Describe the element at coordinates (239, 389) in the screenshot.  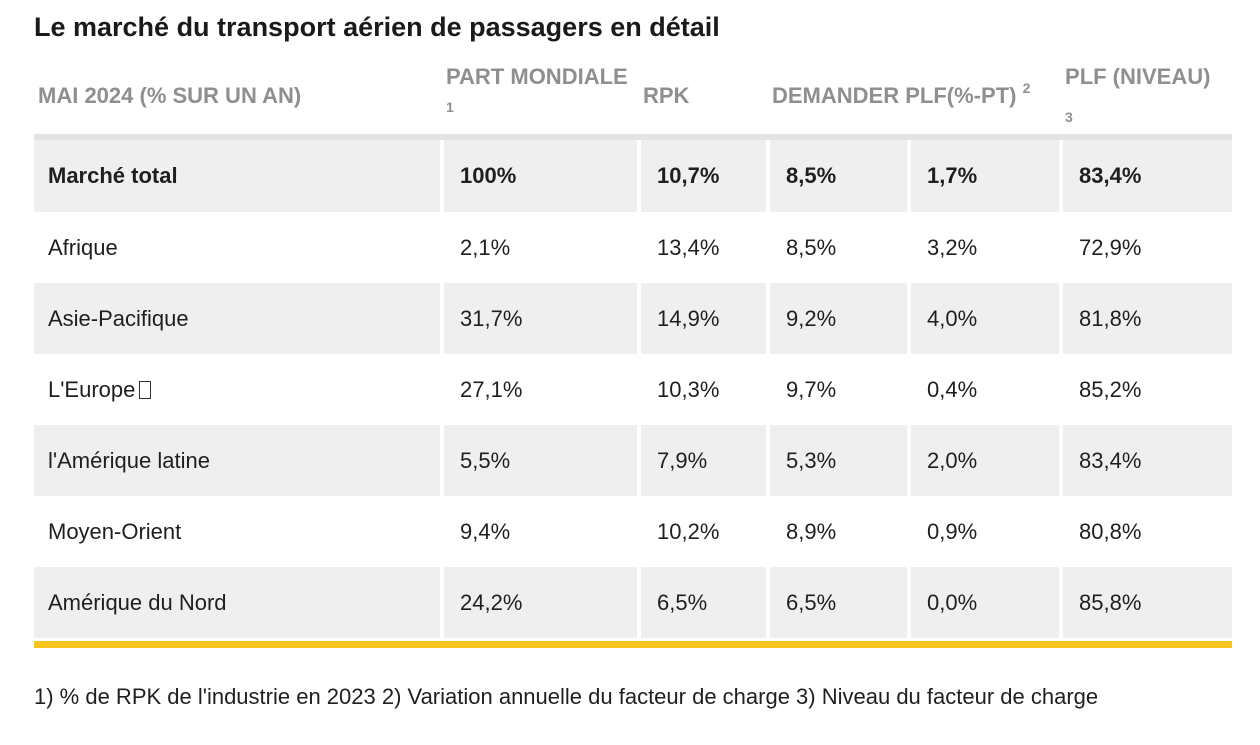
I see `cell-region: L'Europe` at that location.